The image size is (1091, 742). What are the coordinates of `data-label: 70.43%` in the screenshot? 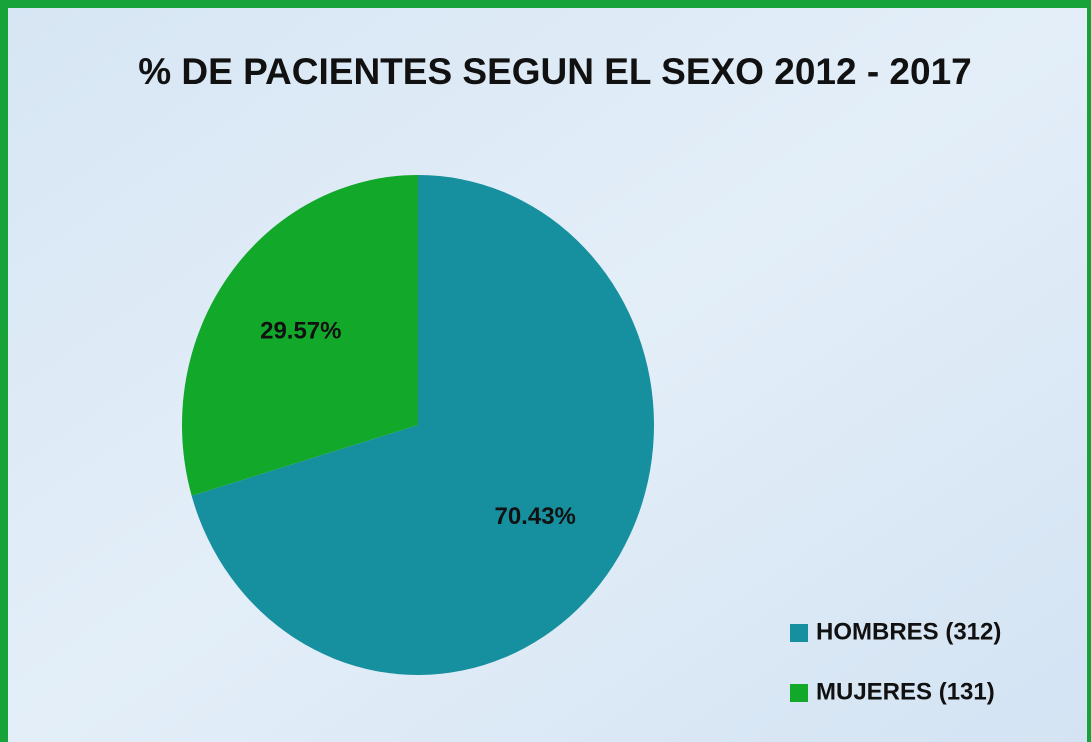 It's located at (534, 516).